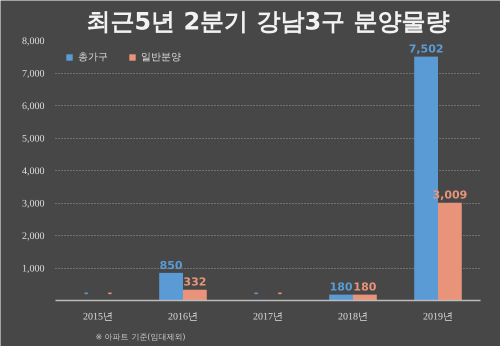 The image size is (500, 346). Describe the element at coordinates (194, 282) in the screenshot. I see `data-label: 332` at that location.